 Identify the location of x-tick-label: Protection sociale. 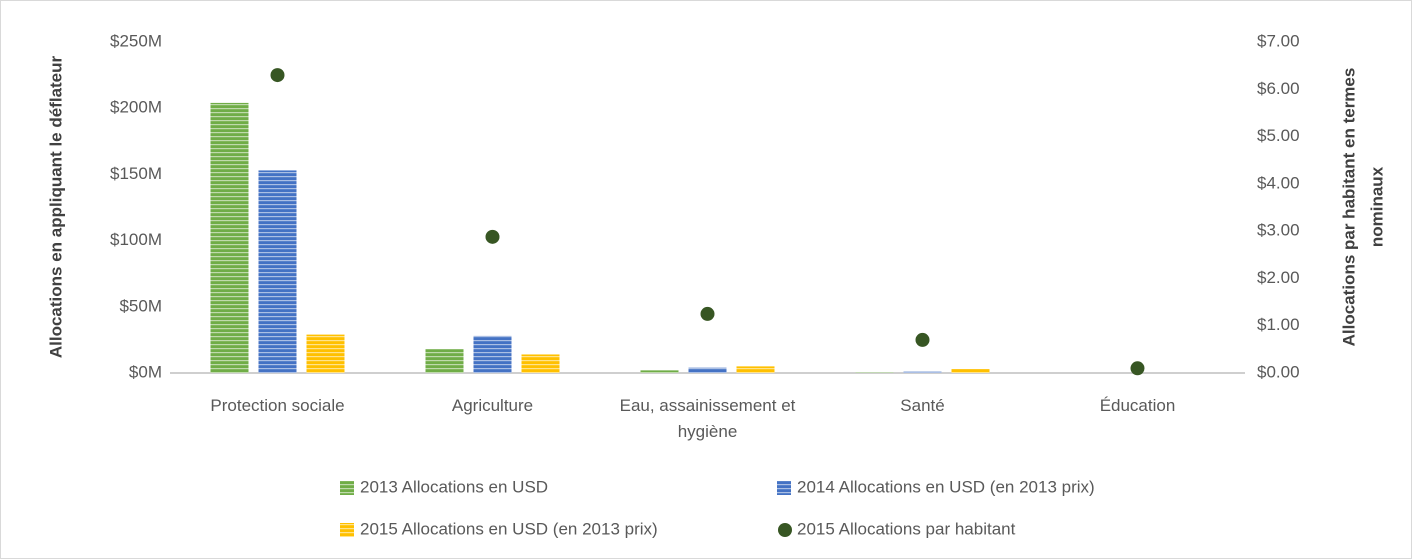
(277, 405).